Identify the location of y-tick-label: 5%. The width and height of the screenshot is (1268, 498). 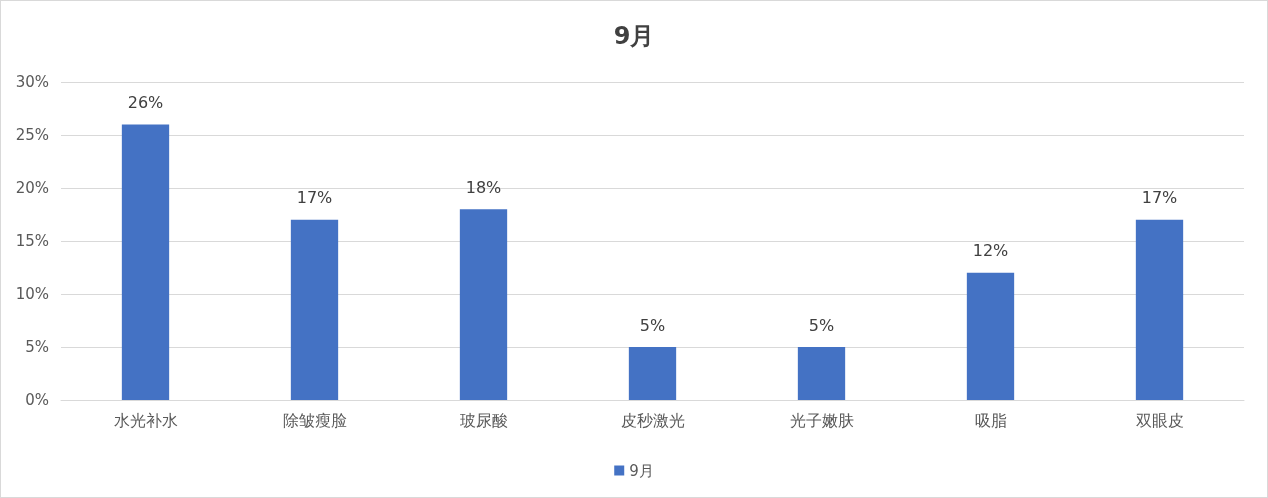
(37, 347).